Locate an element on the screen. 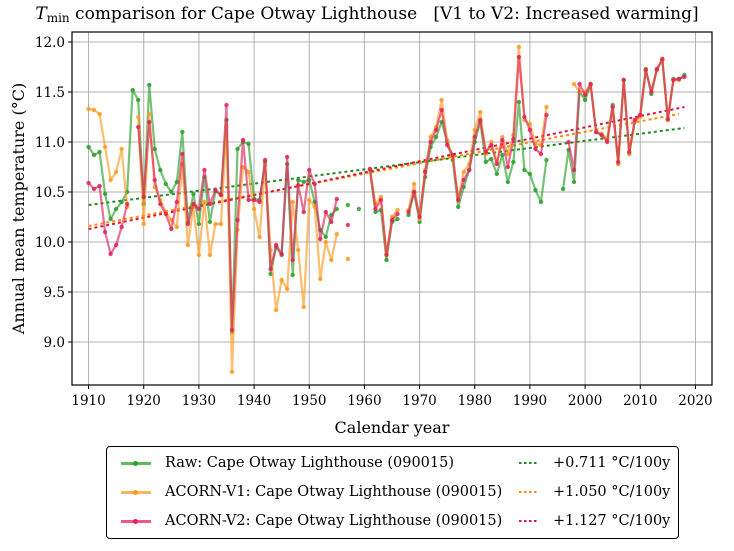 The height and width of the screenshot is (551, 734). x-tick-label: 1930 is located at coordinates (199, 401).